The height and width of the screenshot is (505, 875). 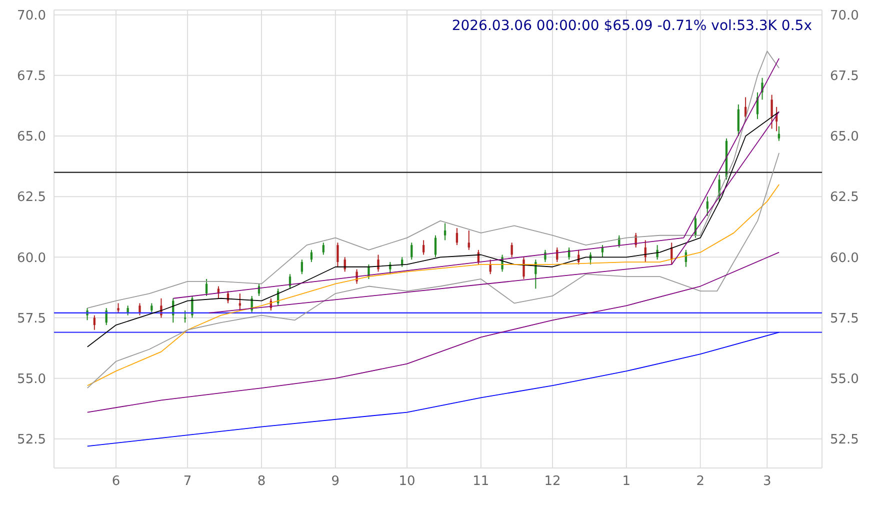 I want to click on y2-tick-label: 57.5, so click(x=844, y=318).